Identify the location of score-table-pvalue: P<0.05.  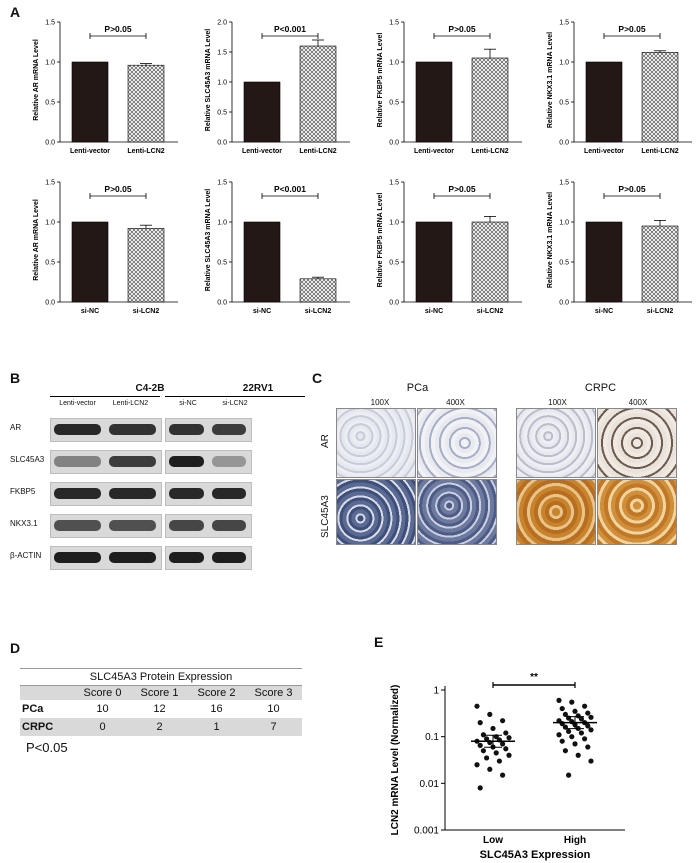
(47, 747).